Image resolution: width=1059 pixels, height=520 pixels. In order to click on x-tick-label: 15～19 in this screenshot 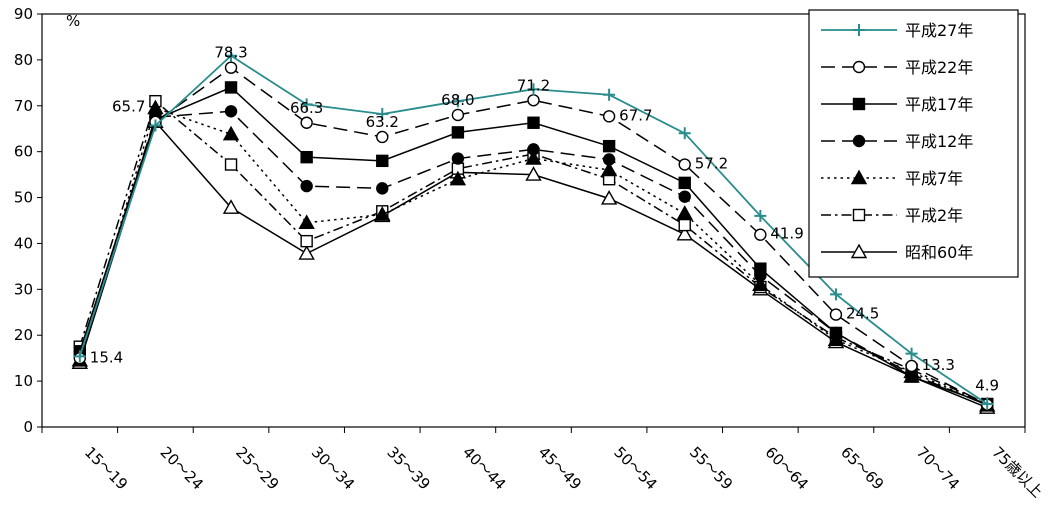, I will do `click(106, 468)`.